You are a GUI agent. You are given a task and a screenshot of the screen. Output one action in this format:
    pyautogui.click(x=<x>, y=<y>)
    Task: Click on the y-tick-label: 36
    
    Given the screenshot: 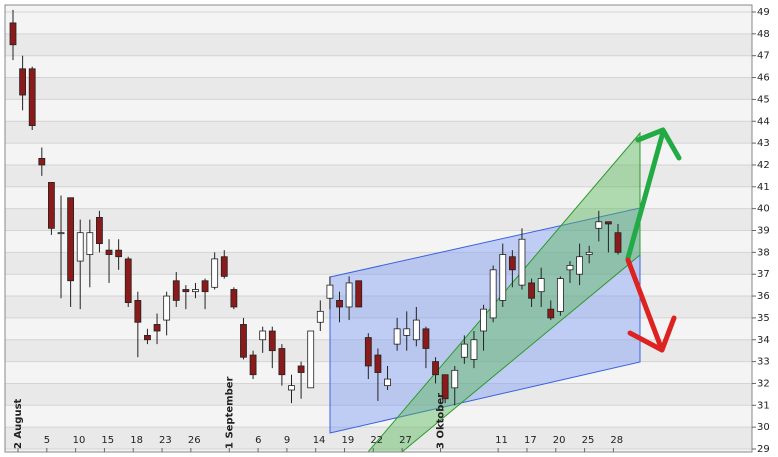 What is the action you would take?
    pyautogui.click(x=763, y=296)
    